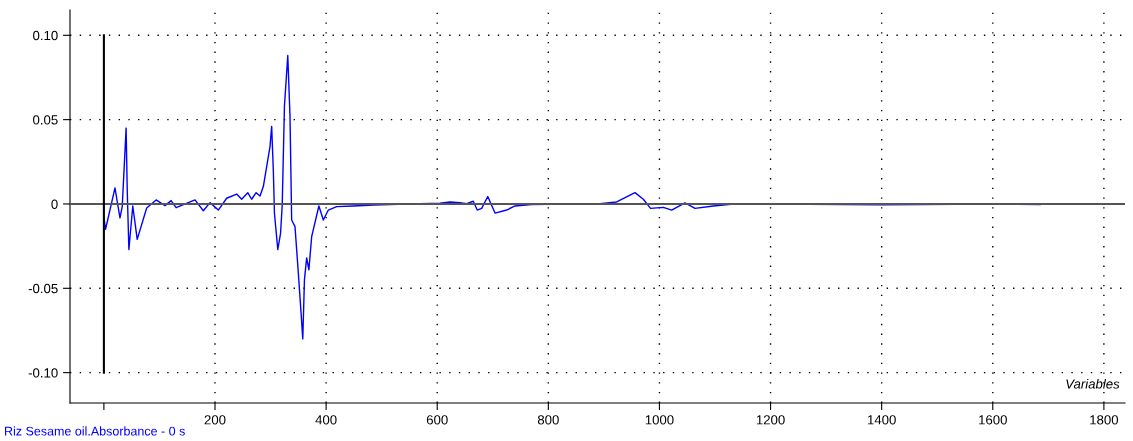 Image resolution: width=1133 pixels, height=441 pixels. Describe the element at coordinates (45, 120) in the screenshot. I see `y-tick-label: 0.05` at that location.